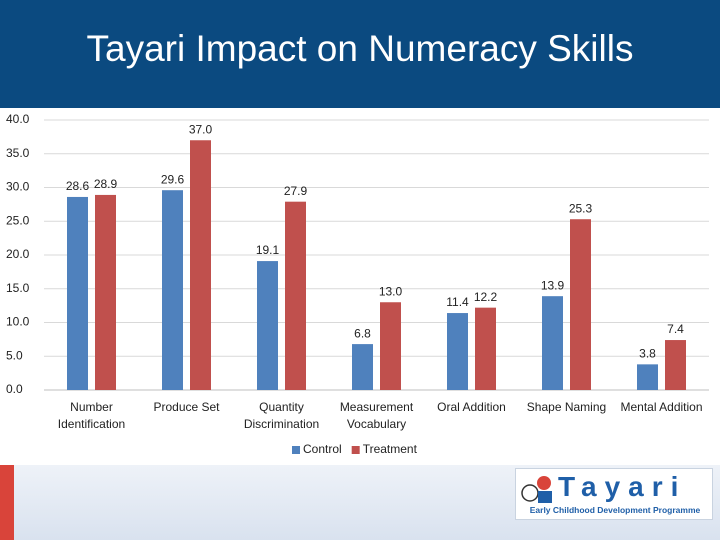 This screenshot has height=540, width=720. What do you see at coordinates (296, 191) in the screenshot?
I see `value-label: 27.9` at bounding box center [296, 191].